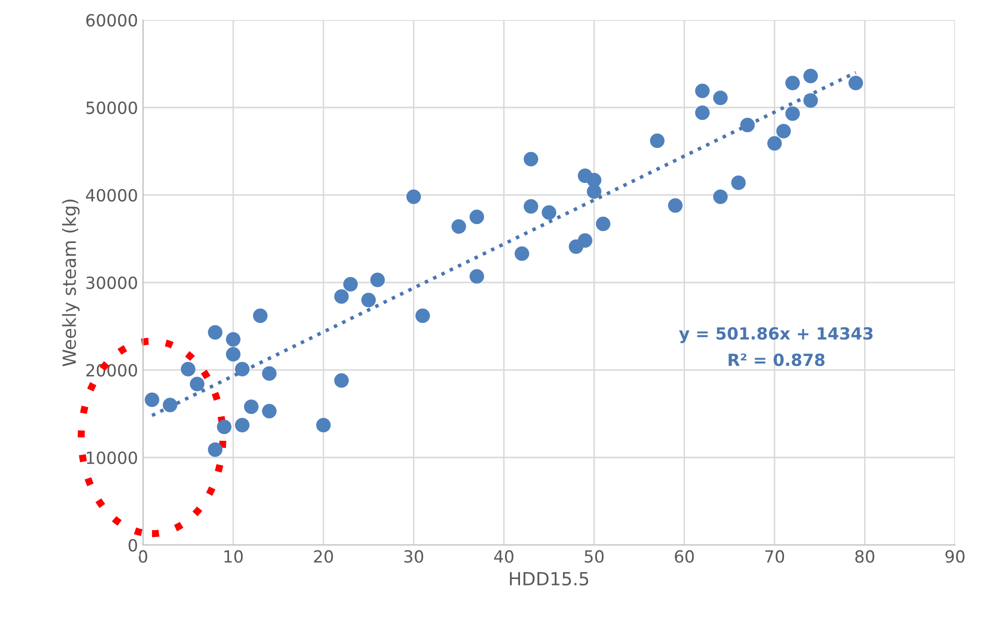 The image size is (984, 633). I want to click on y-tick-label: 0, so click(133, 545).